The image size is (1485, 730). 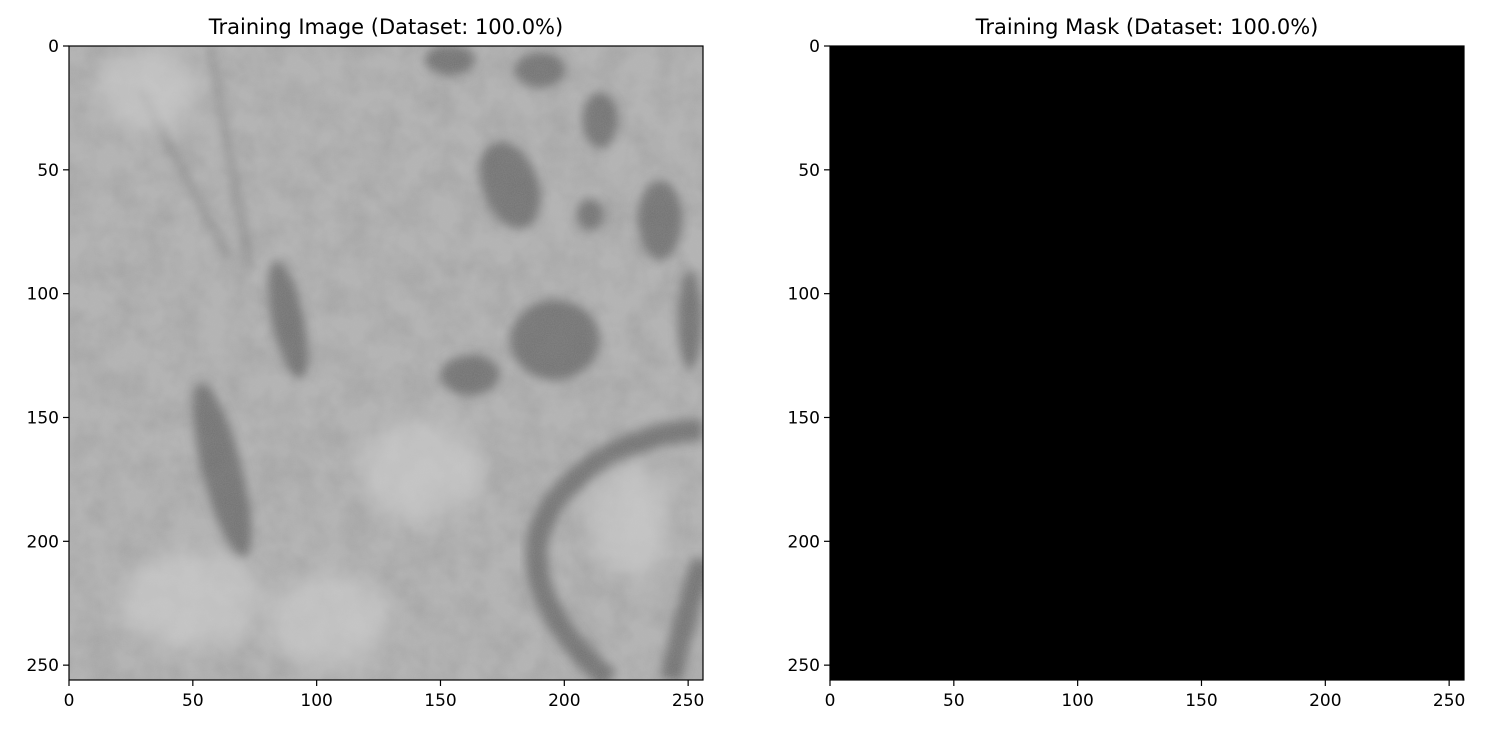 I want to click on chart-title: Training Image (Dataset: 100.0%), so click(x=385, y=27).